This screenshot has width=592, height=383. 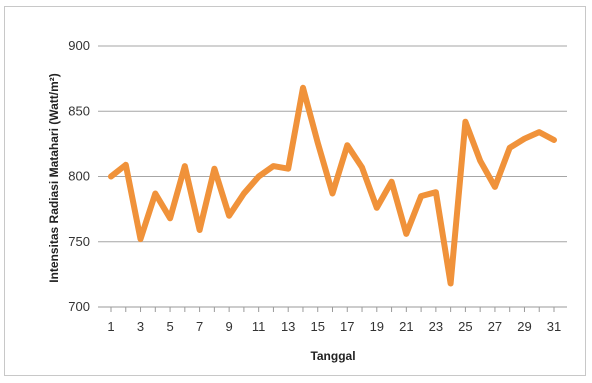 I want to click on y-tick-label: 750, so click(x=79, y=241).